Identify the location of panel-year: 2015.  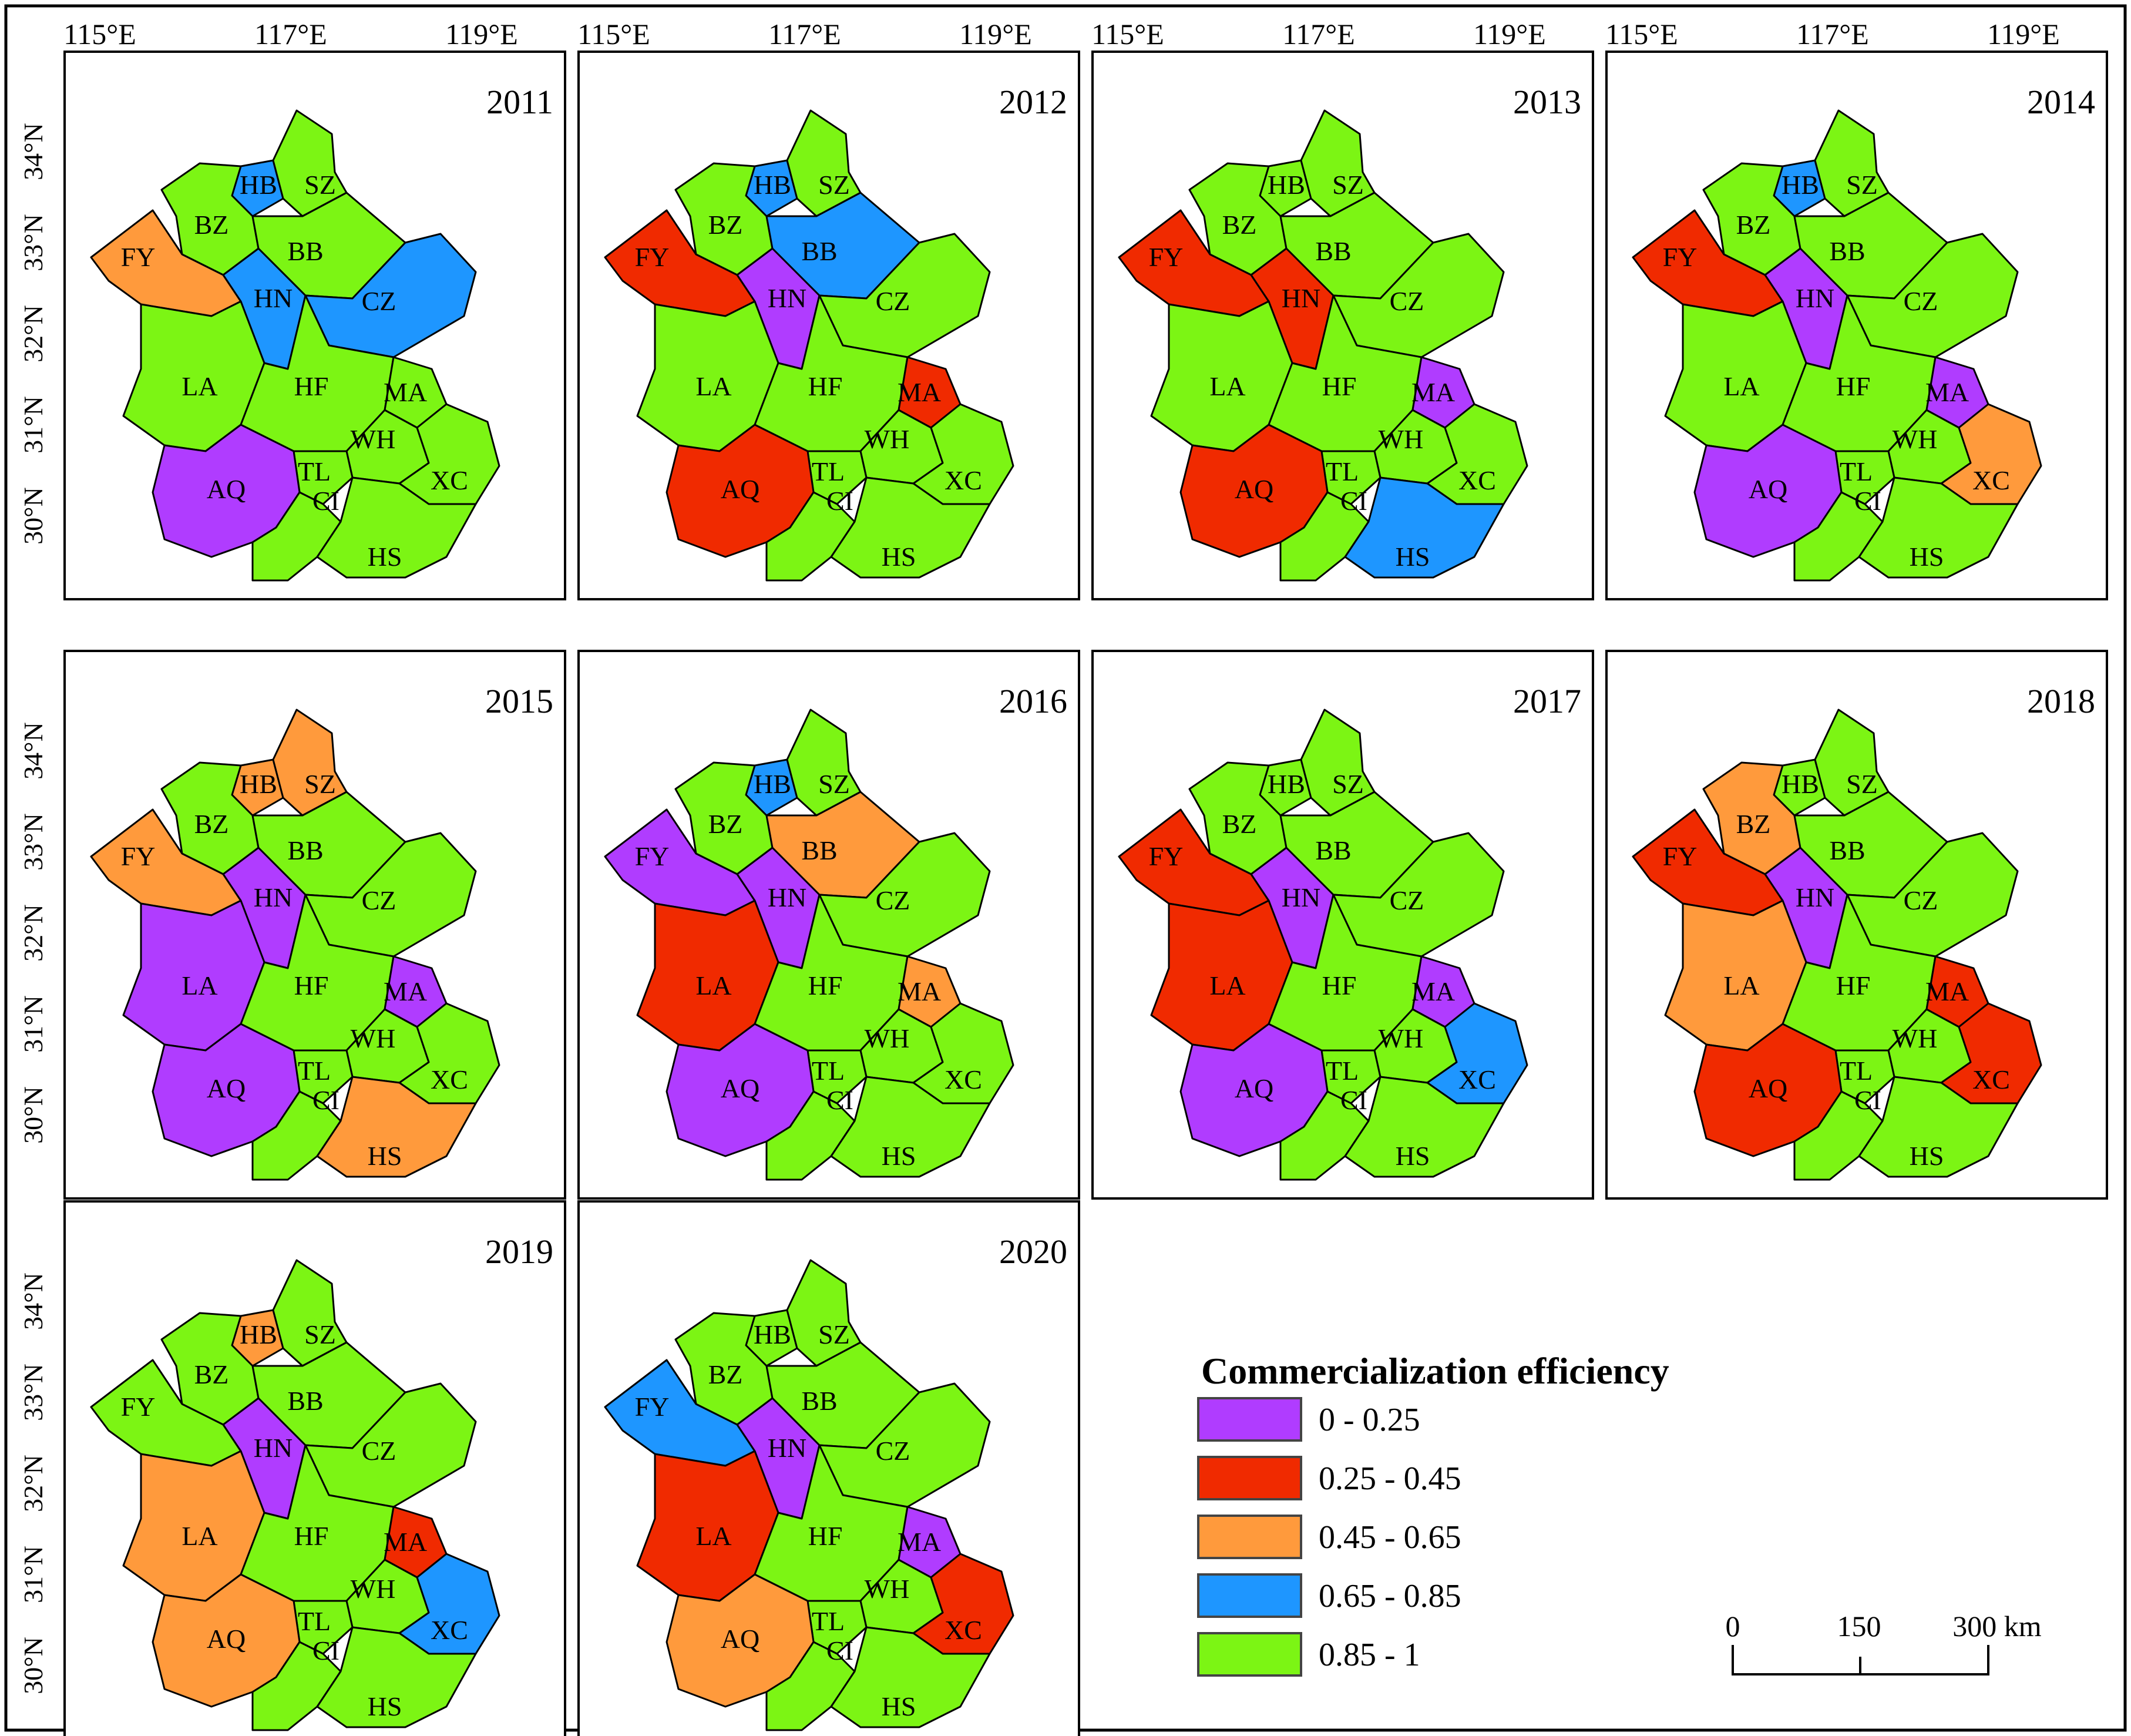
(519, 701).